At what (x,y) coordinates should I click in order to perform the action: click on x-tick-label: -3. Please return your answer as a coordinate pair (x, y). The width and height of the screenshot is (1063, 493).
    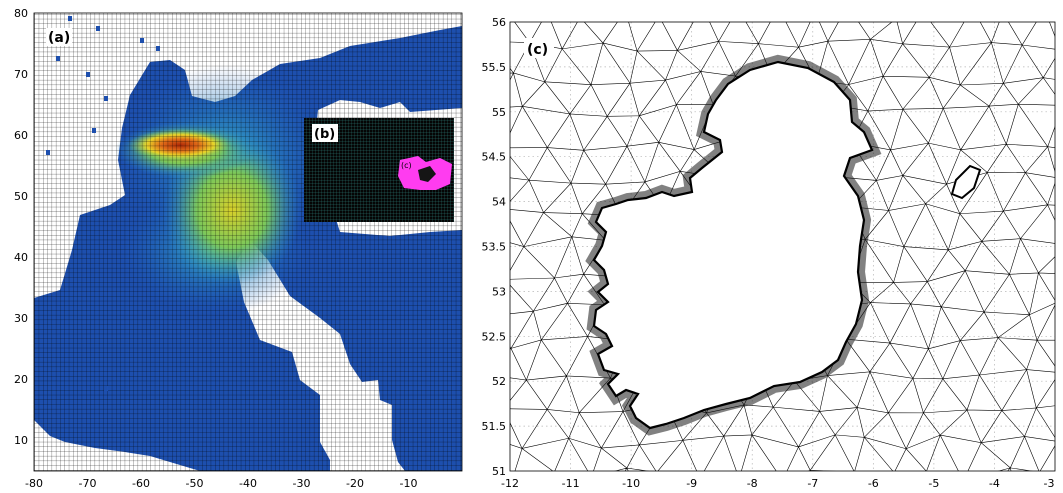
    Looking at the image, I should click on (1049, 483).